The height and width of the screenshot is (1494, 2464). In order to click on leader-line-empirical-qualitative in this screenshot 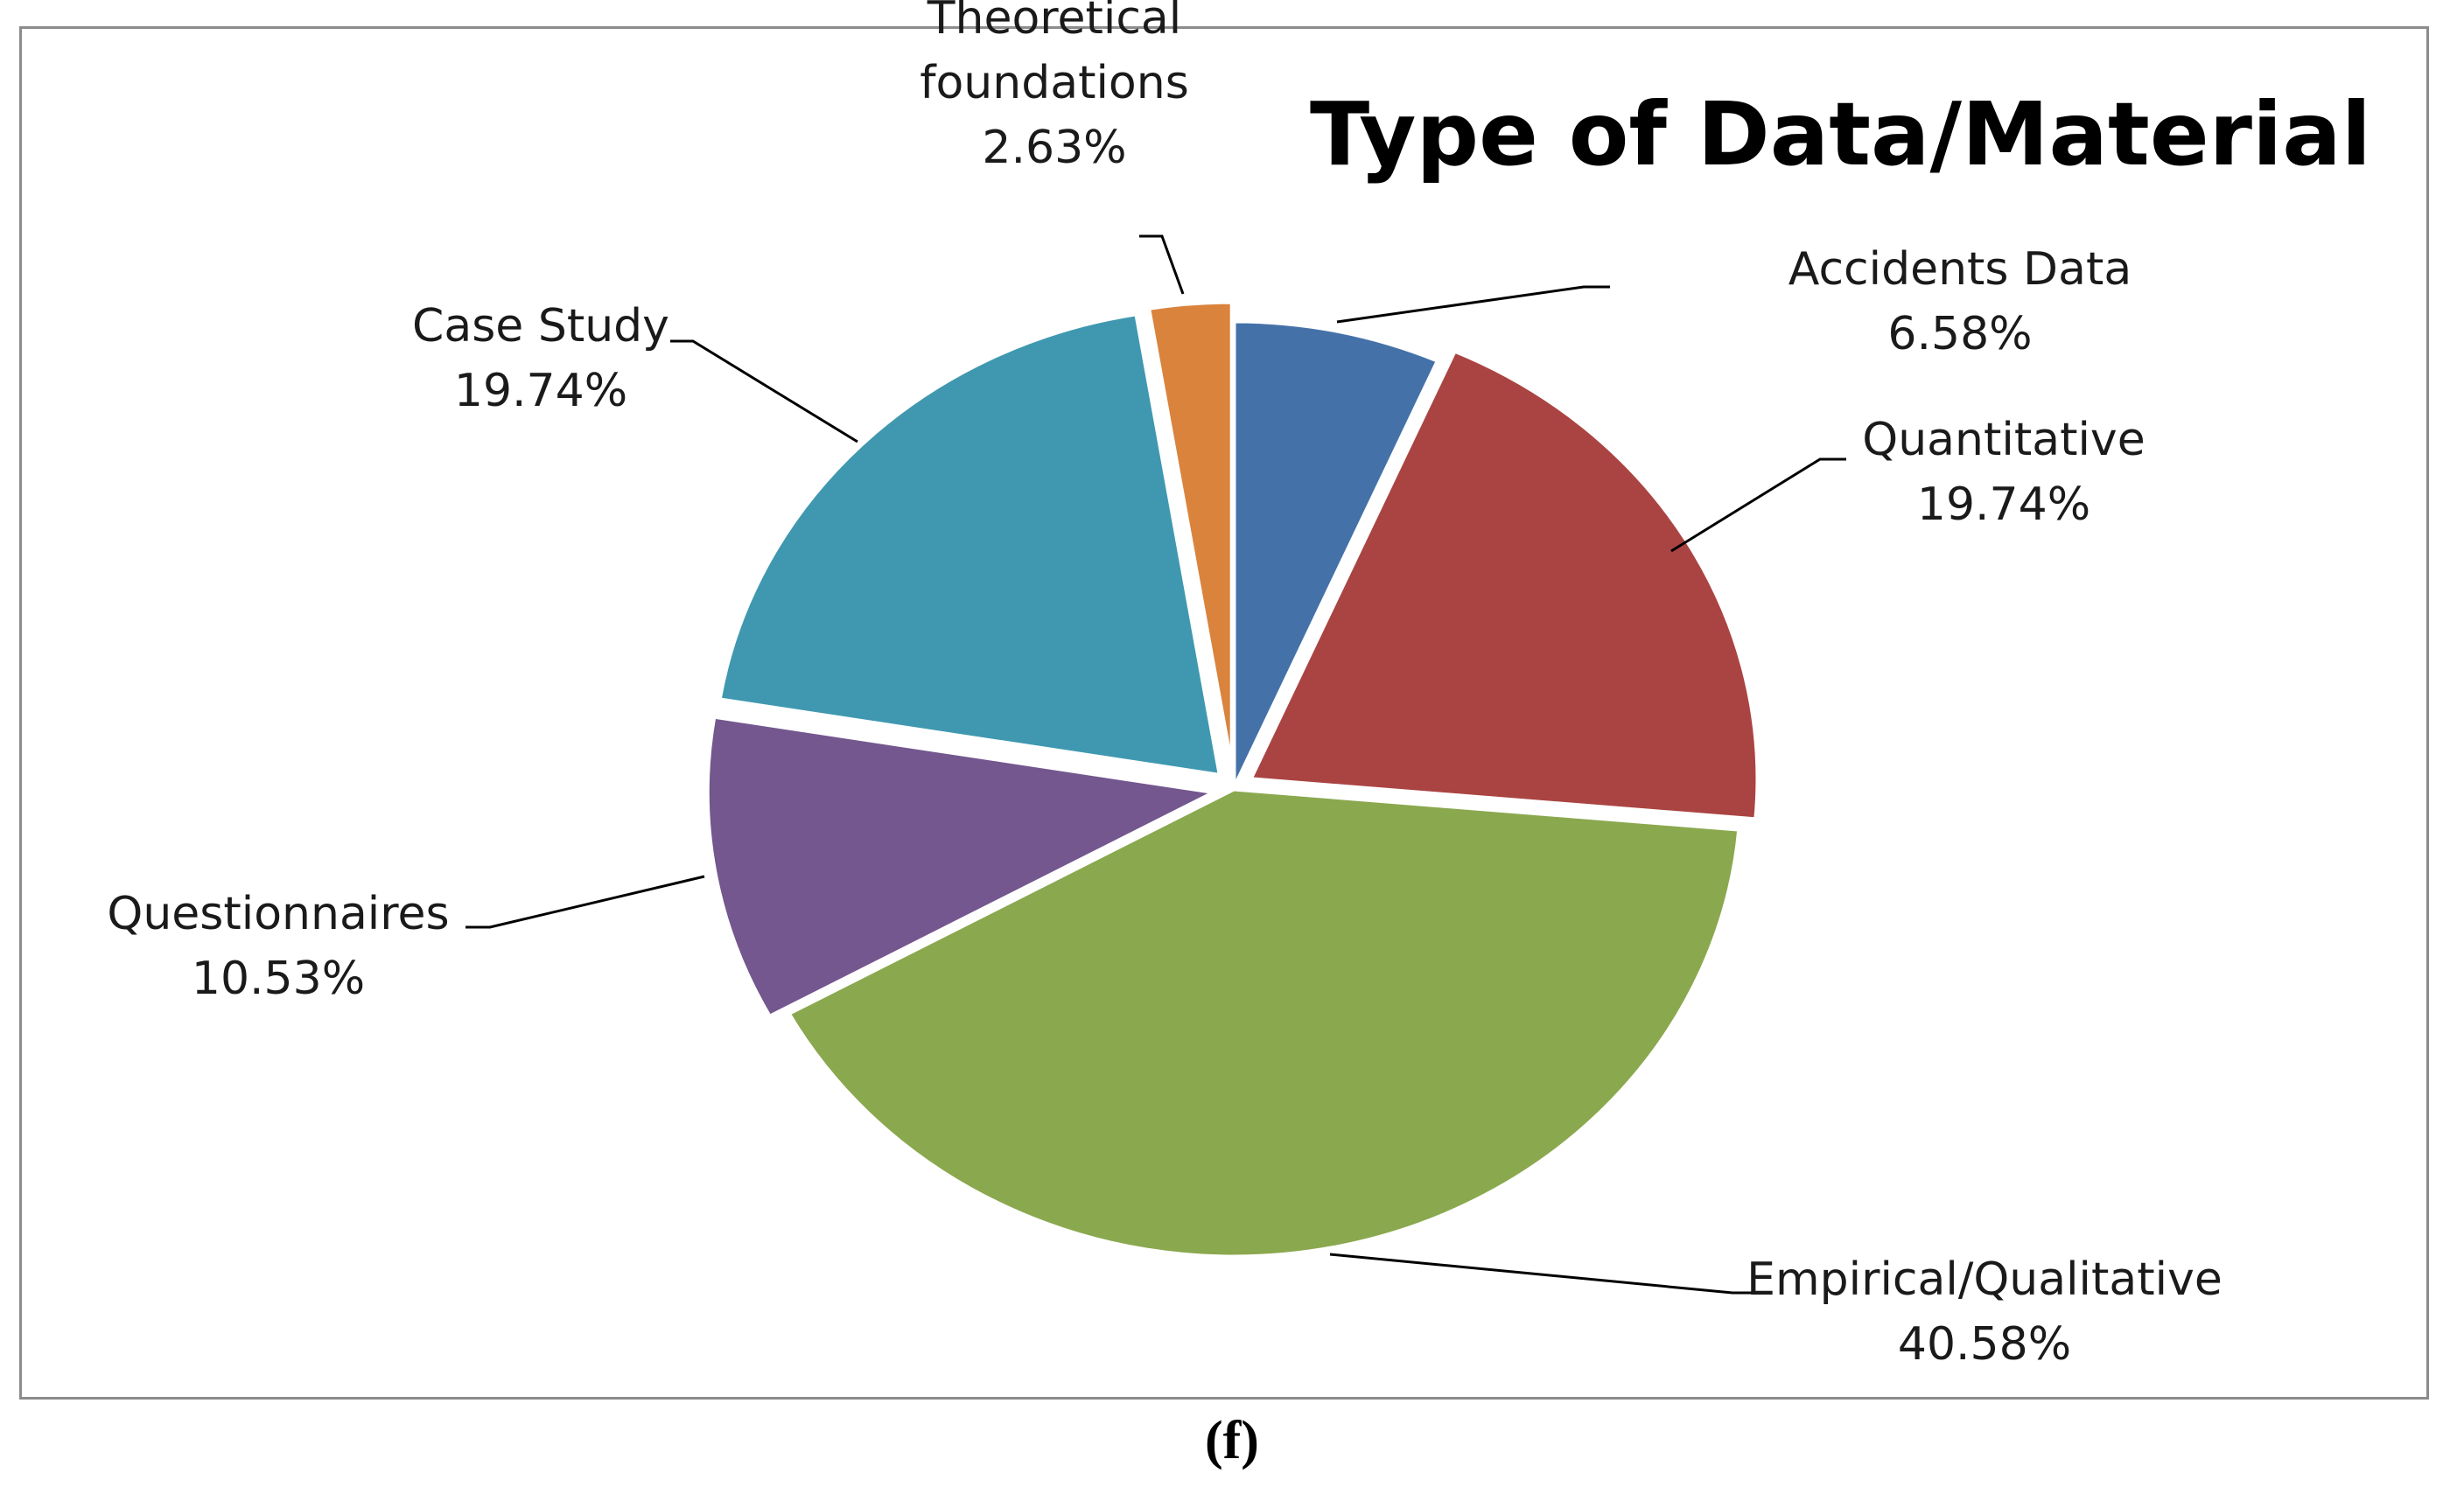, I will do `click(1544, 1274)`.